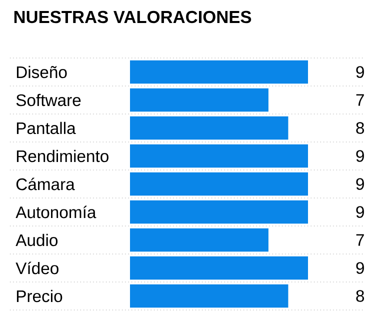 Image resolution: width=387 pixels, height=327 pixels. I want to click on y-tick-label: Diseño, so click(41, 72).